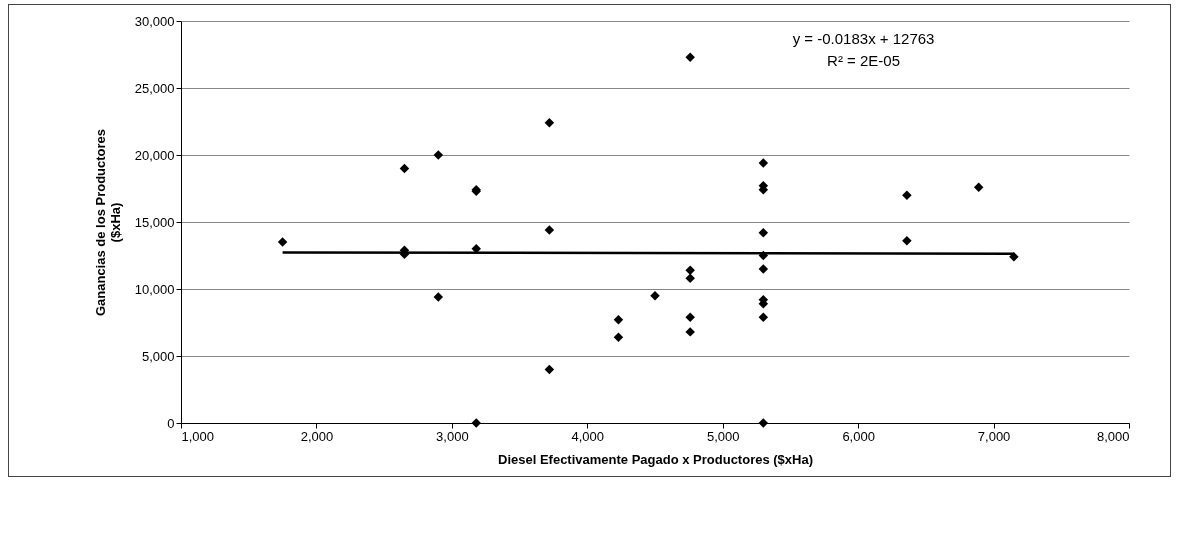  I want to click on x-tick-label: 8,000, so click(1113, 436).